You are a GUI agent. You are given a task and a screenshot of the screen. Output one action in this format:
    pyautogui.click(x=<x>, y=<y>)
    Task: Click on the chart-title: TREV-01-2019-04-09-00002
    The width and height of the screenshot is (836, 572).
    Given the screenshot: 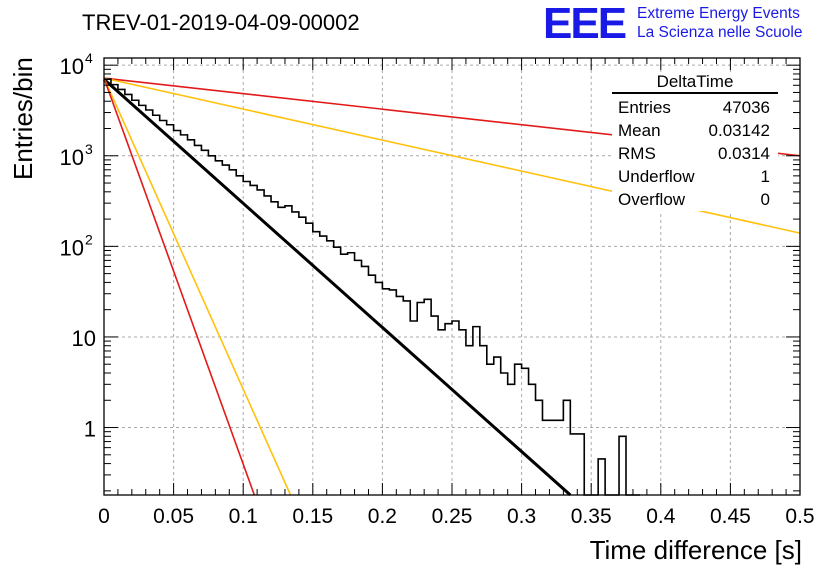 What is the action you would take?
    pyautogui.click(x=221, y=22)
    